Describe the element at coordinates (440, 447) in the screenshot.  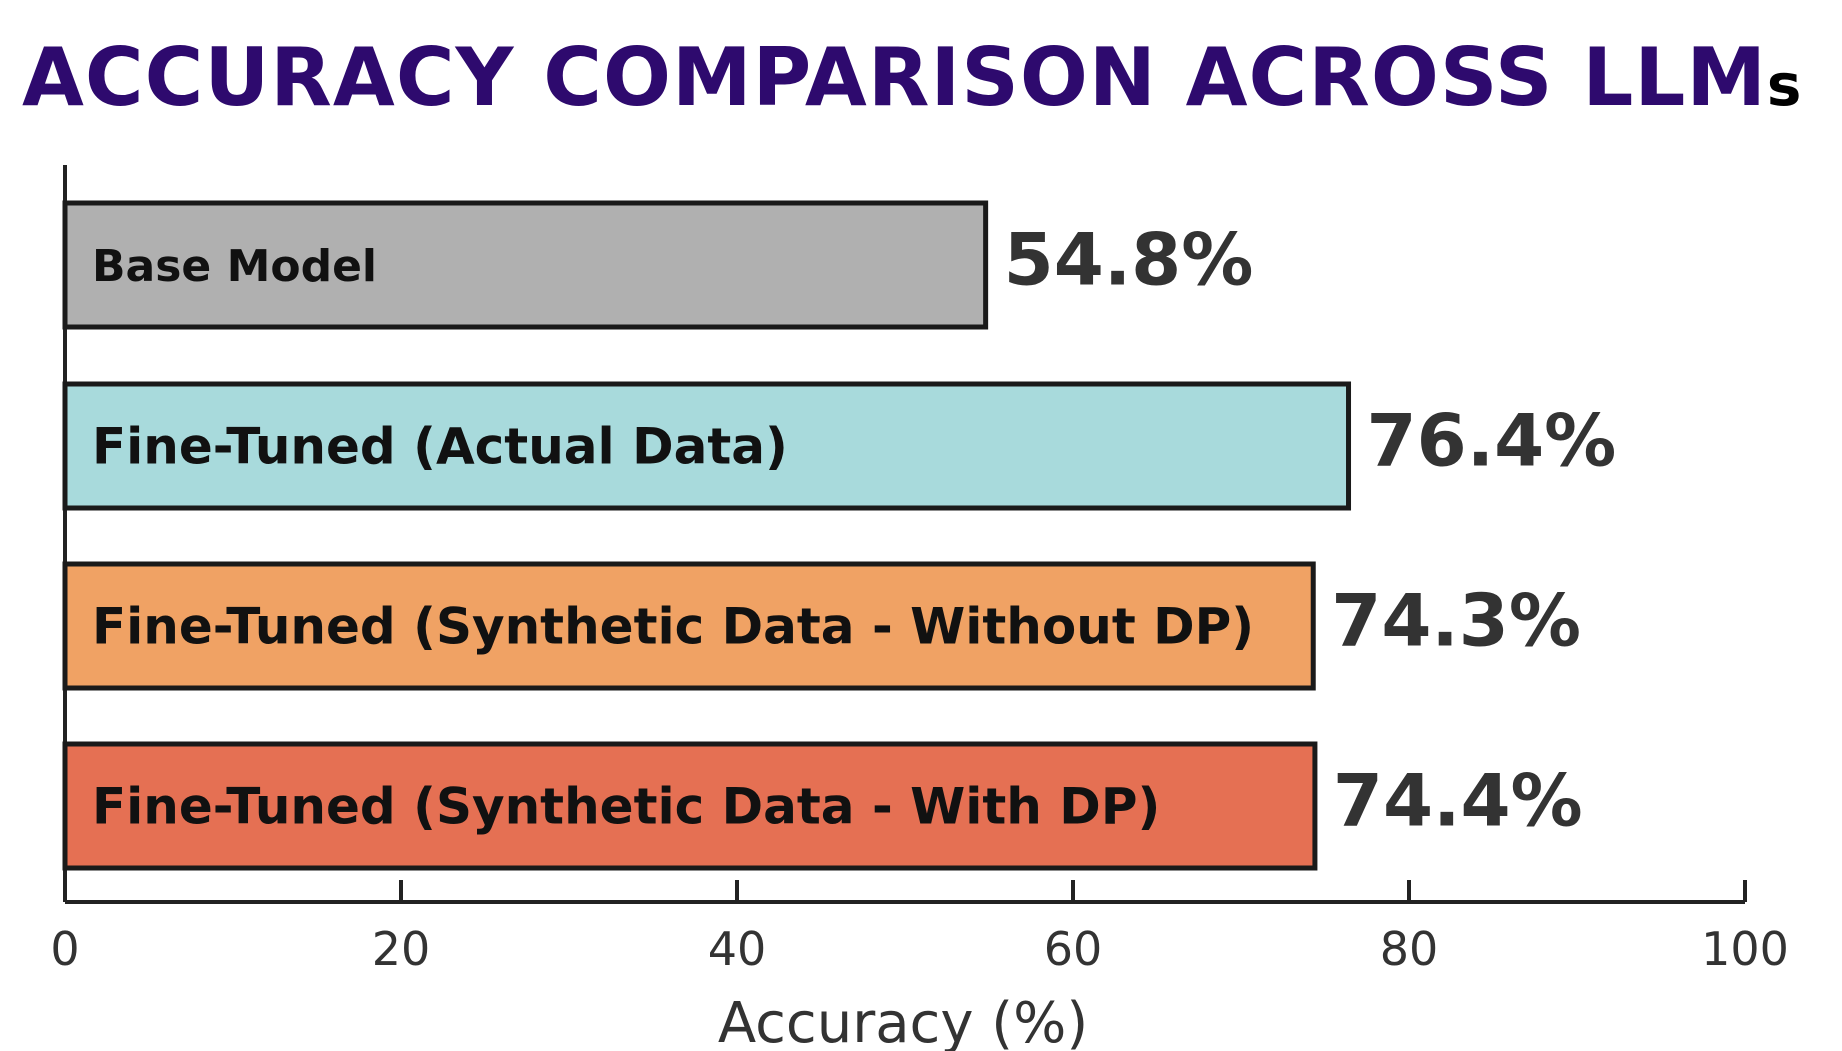
I see `bar-category-label: Fine-Tuned (Actual Data)` at that location.